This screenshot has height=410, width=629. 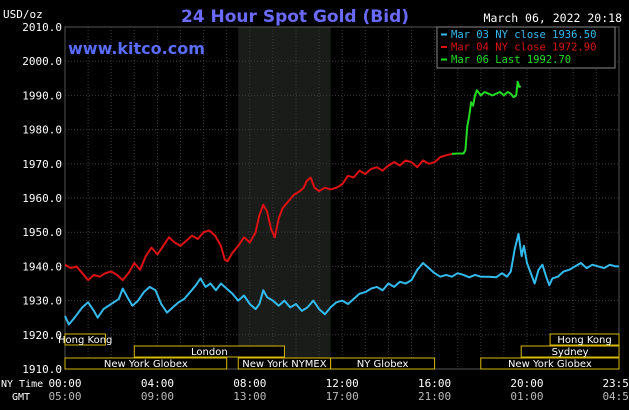 I want to click on x-tick-label-gmt: 01:00, so click(x=526, y=396).